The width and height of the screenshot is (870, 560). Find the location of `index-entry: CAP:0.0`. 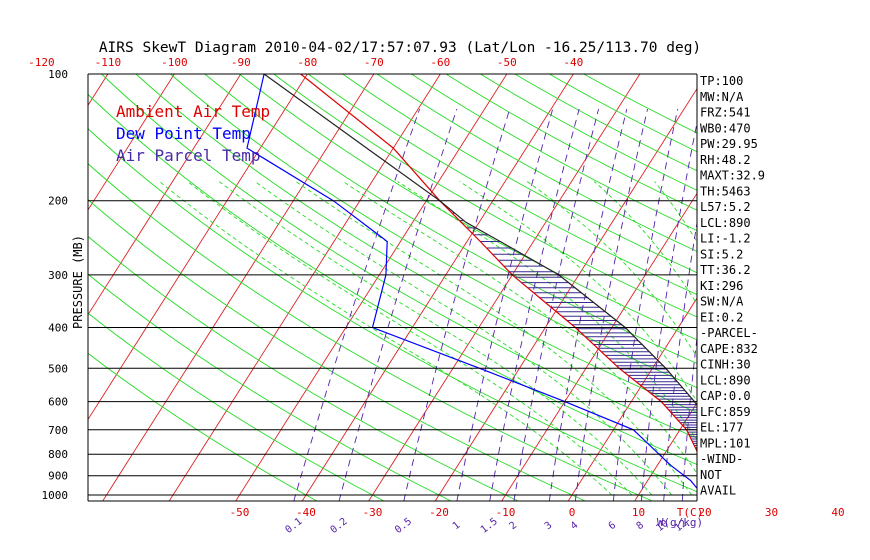

index-entry: CAP:0.0 is located at coordinates (725, 396).